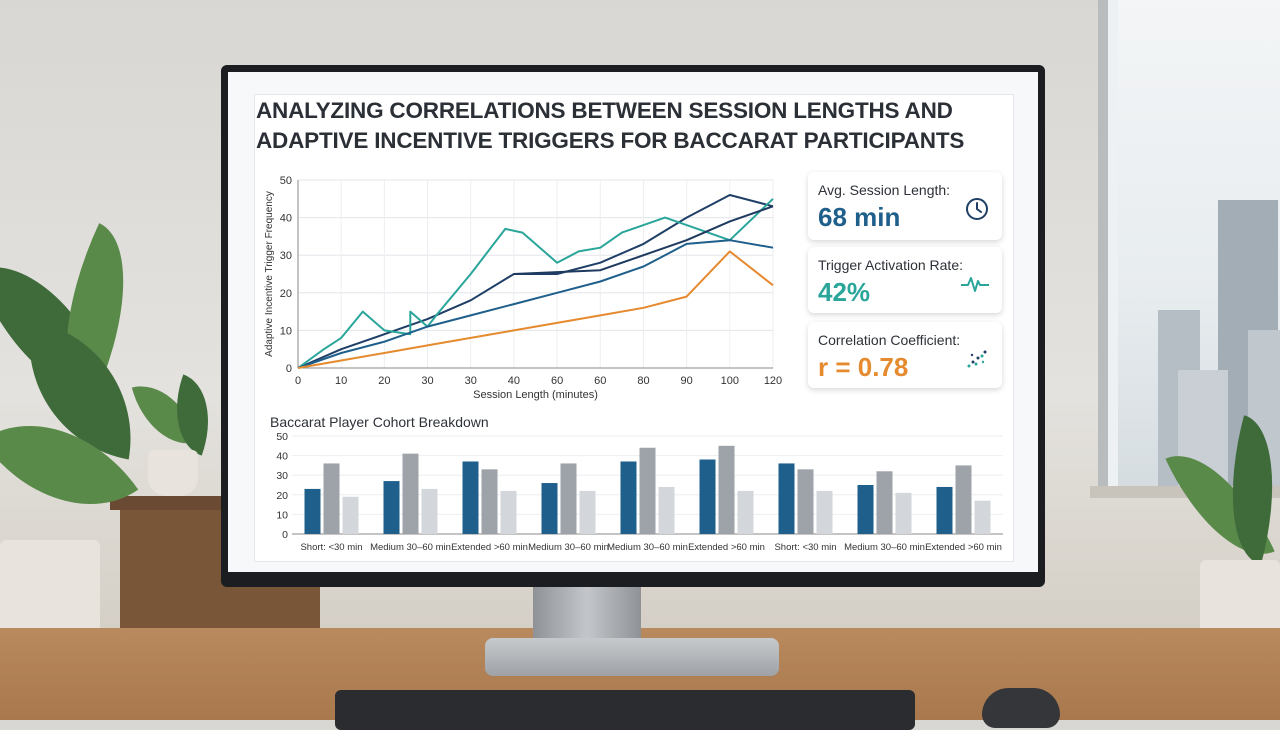  What do you see at coordinates (514, 381) in the screenshot?
I see `x-tick-label: 40` at bounding box center [514, 381].